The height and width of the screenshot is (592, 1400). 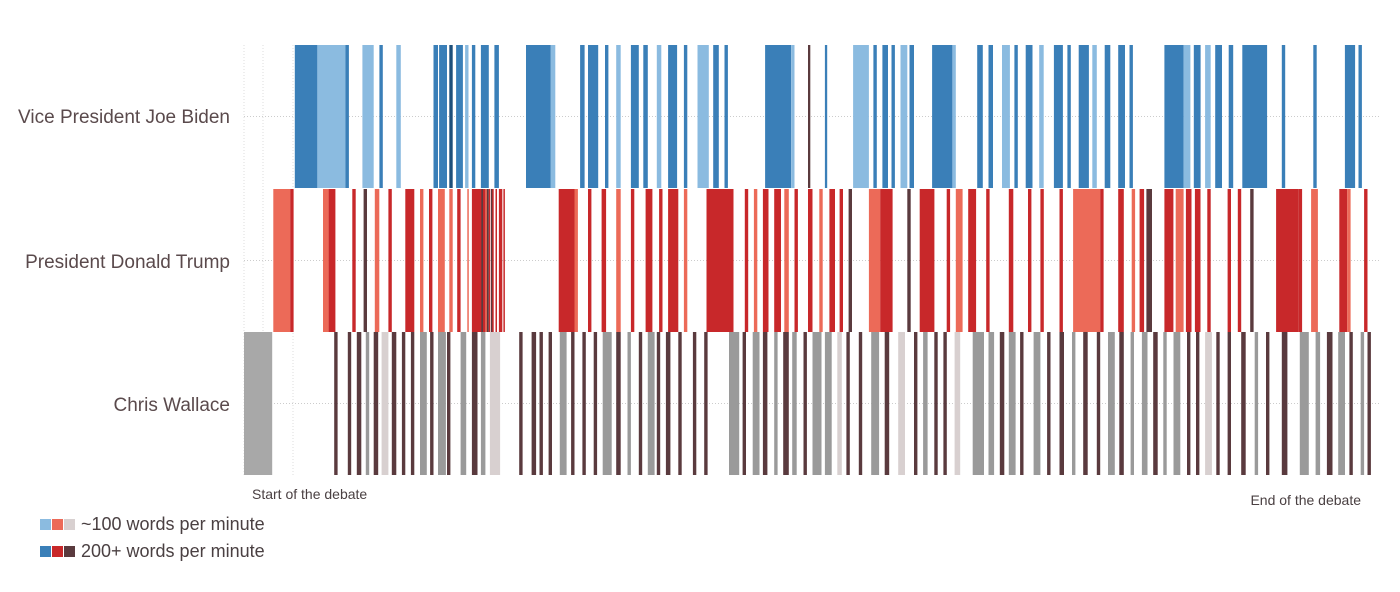 What do you see at coordinates (1305, 500) in the screenshot?
I see `x-end-label: End of the debate` at bounding box center [1305, 500].